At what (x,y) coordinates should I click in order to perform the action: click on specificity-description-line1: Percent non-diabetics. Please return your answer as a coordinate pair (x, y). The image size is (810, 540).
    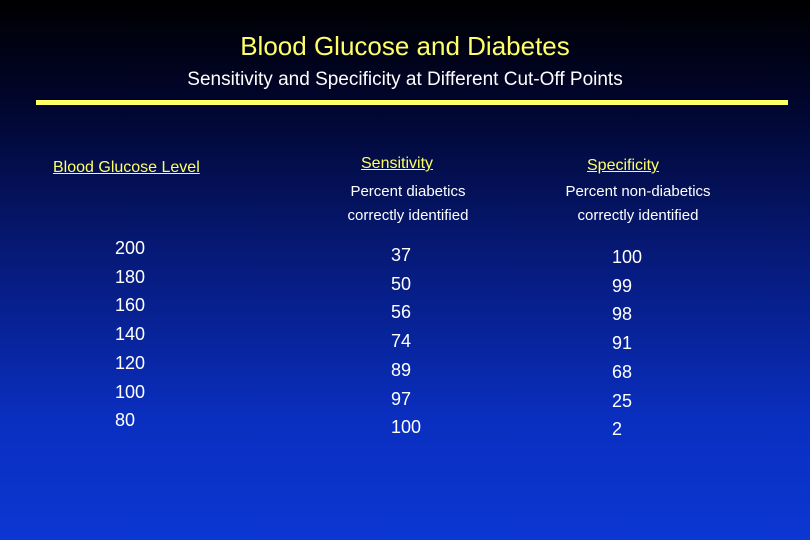
    Looking at the image, I should click on (638, 191).